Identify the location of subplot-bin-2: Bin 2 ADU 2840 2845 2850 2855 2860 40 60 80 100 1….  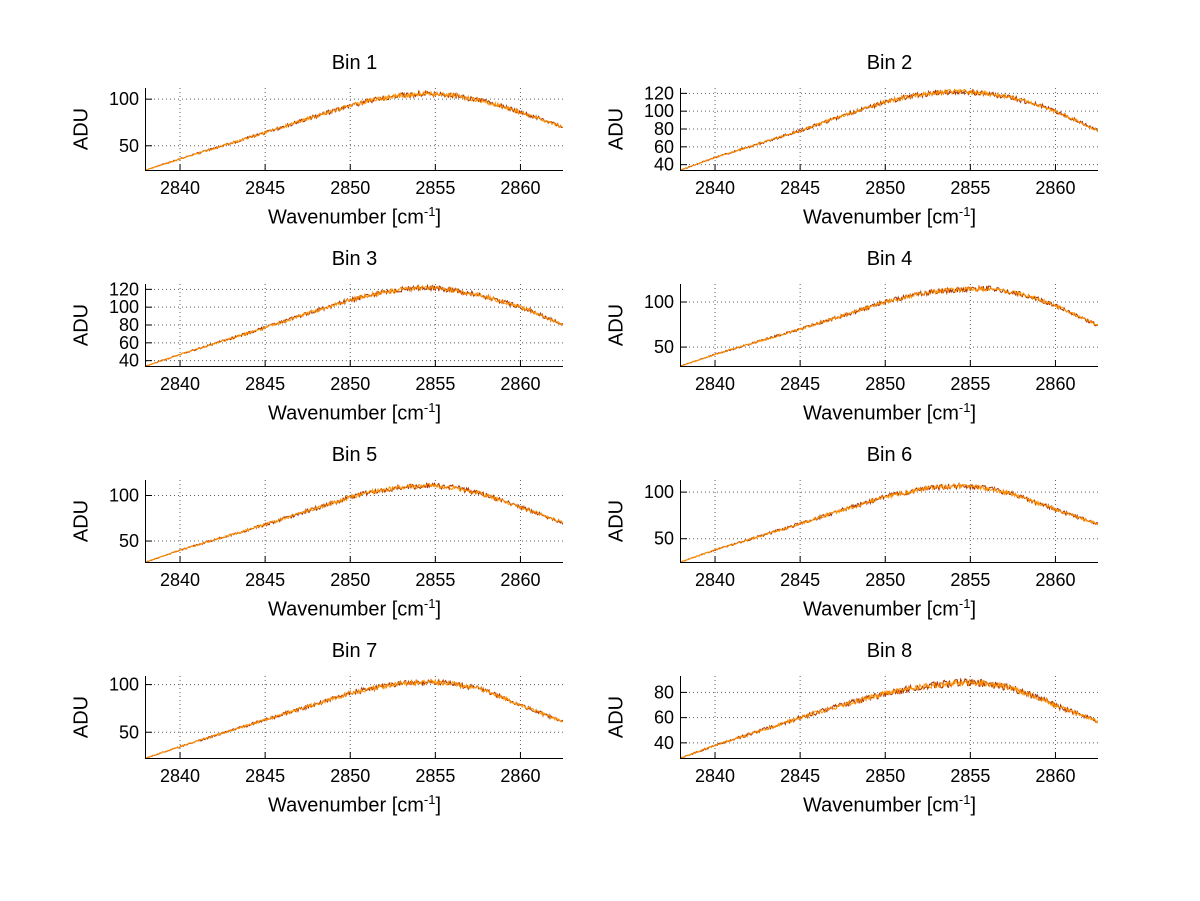
(863, 143).